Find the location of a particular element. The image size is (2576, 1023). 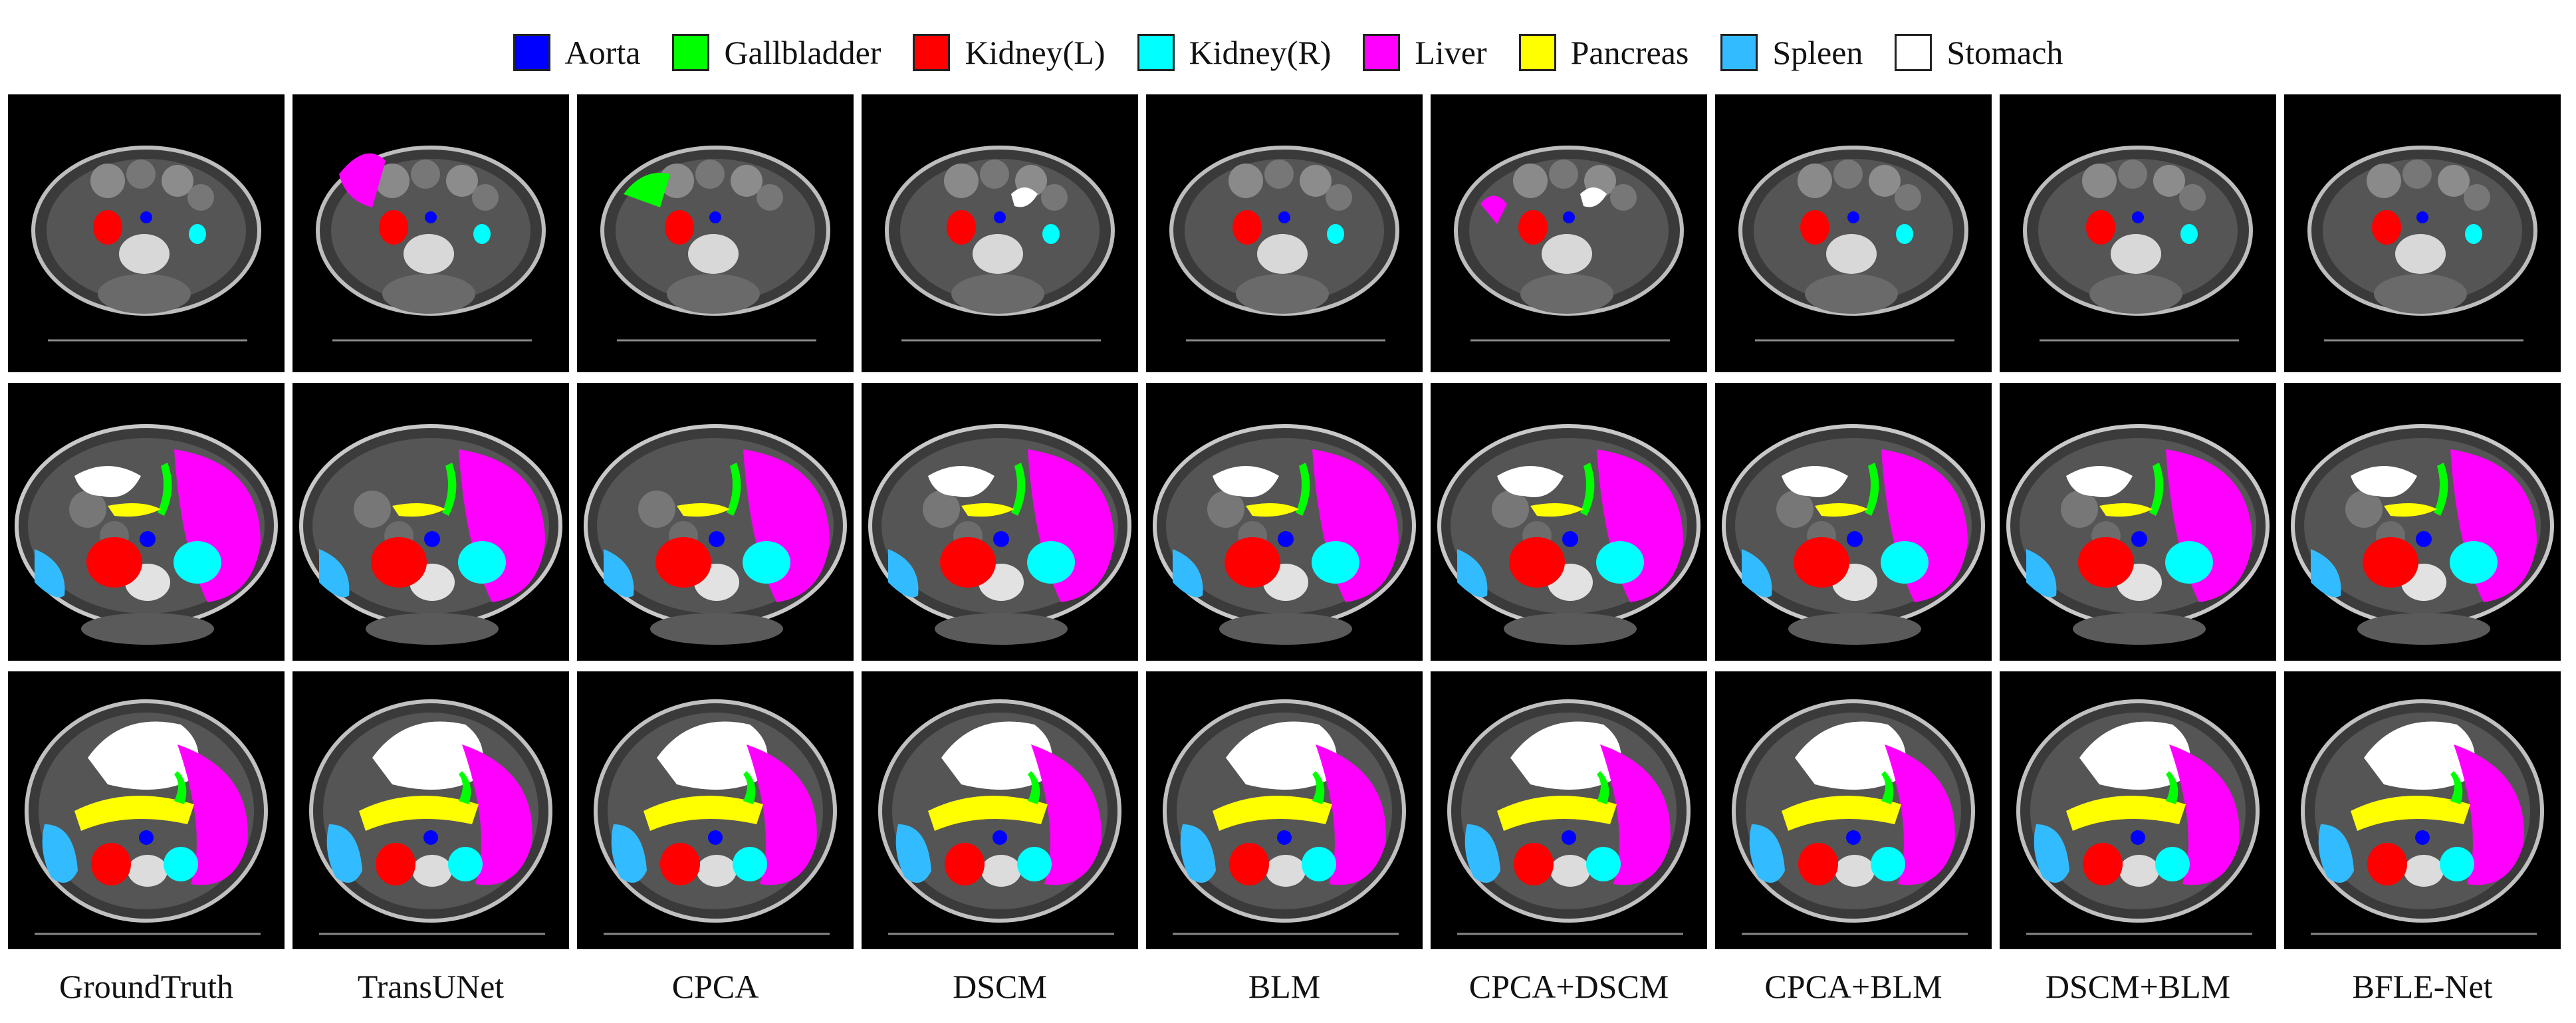

legend-item: Spleen is located at coordinates (1791, 52).